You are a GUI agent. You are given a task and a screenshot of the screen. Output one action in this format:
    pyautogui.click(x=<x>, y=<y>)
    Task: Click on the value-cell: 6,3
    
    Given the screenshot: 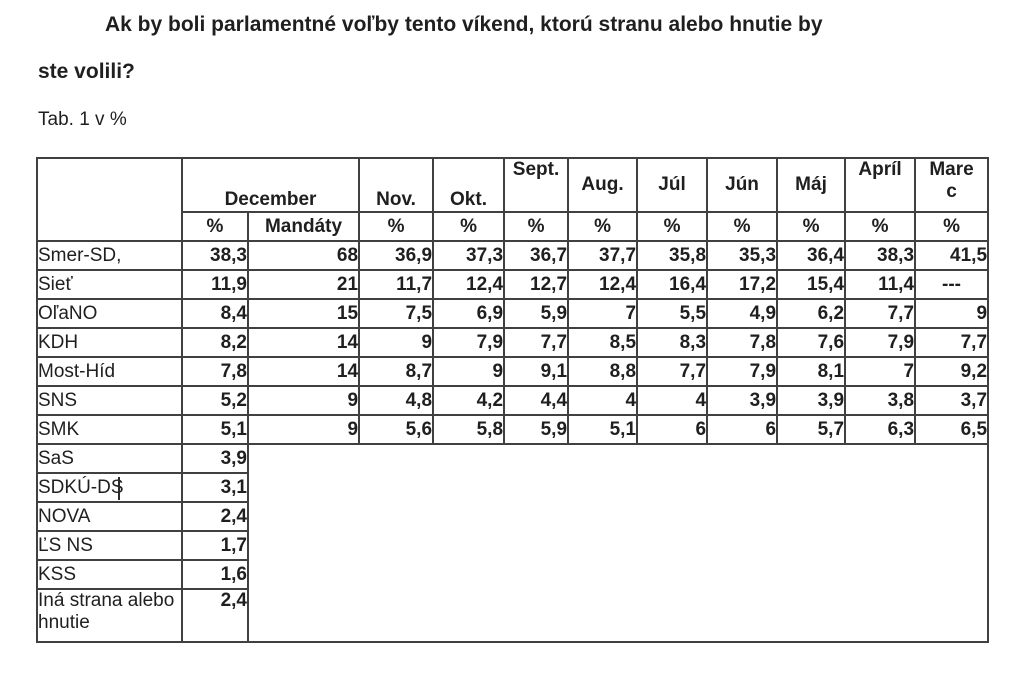 What is the action you would take?
    pyautogui.click(x=880, y=429)
    